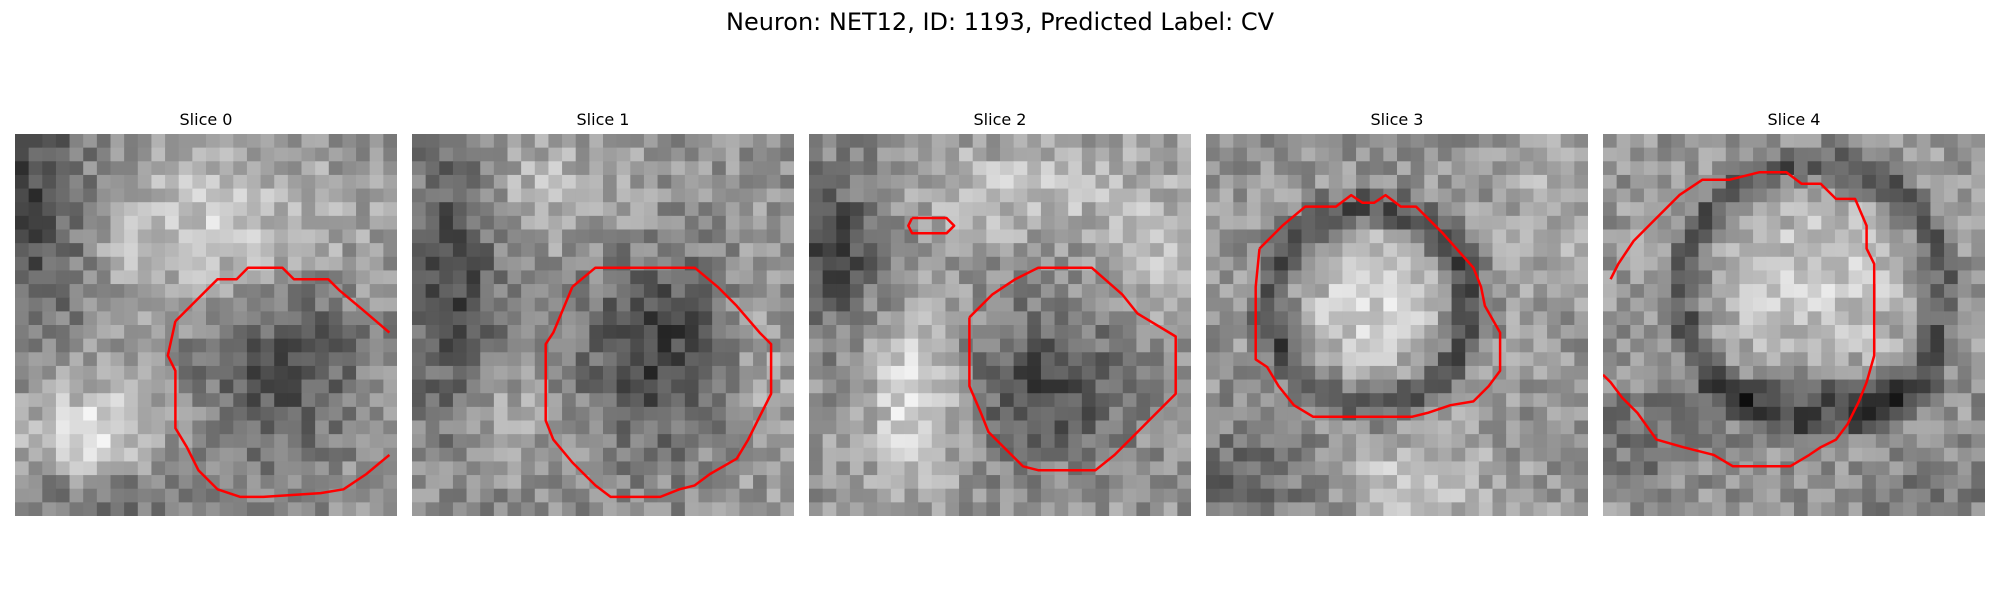 This screenshot has width=2000, height=600. I want to click on panel-title-slice-0: Slice 0, so click(206, 119).